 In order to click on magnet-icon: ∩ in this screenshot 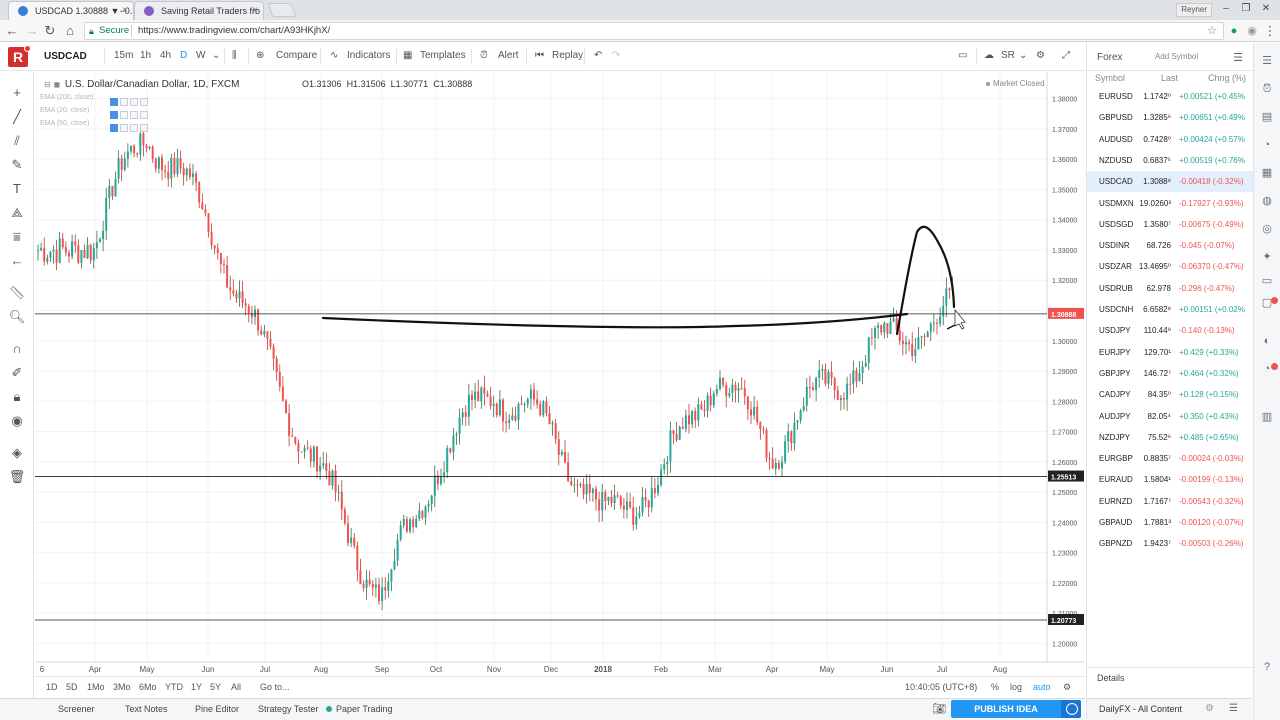, I will do `click(17, 348)`.